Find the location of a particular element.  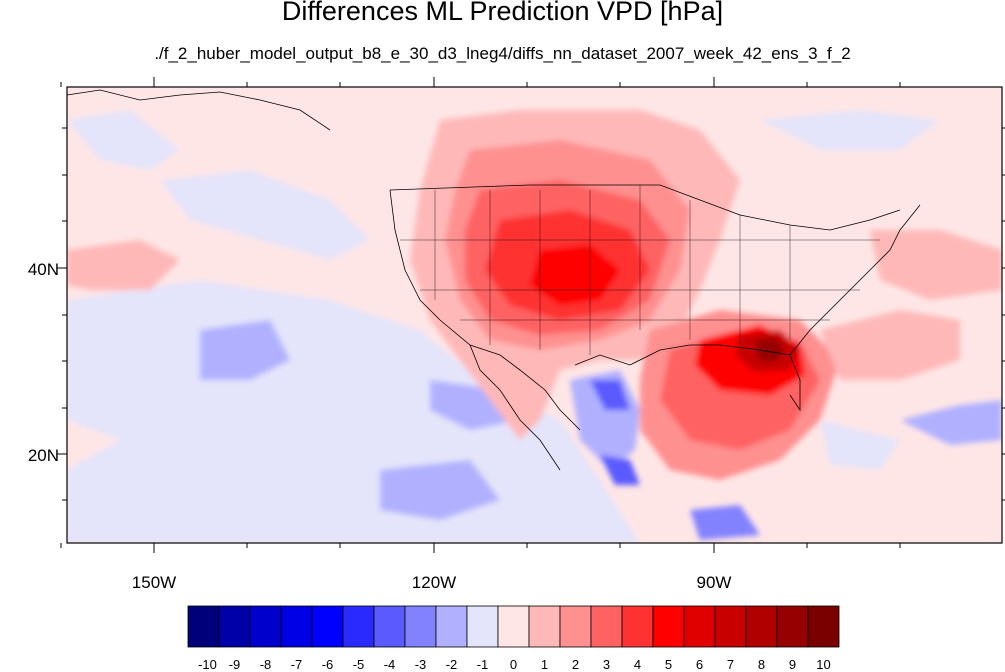

colorbar-label: -10 is located at coordinates (207, 664).